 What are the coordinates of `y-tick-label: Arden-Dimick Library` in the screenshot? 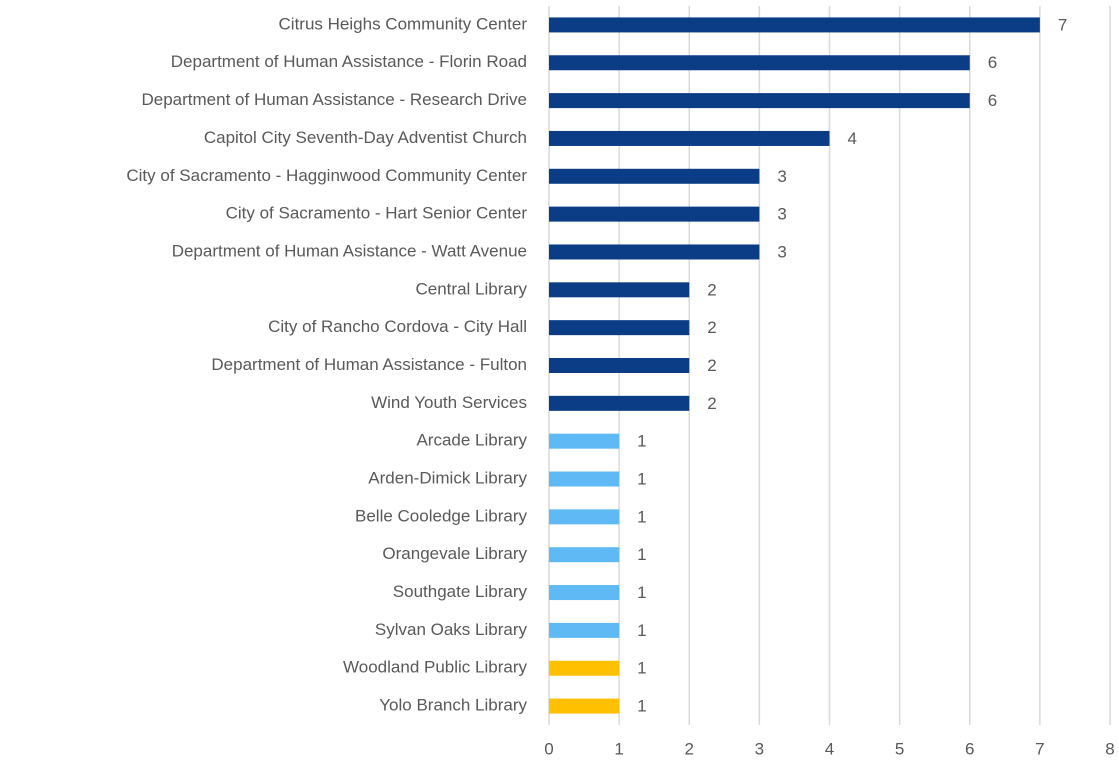 It's located at (447, 478).